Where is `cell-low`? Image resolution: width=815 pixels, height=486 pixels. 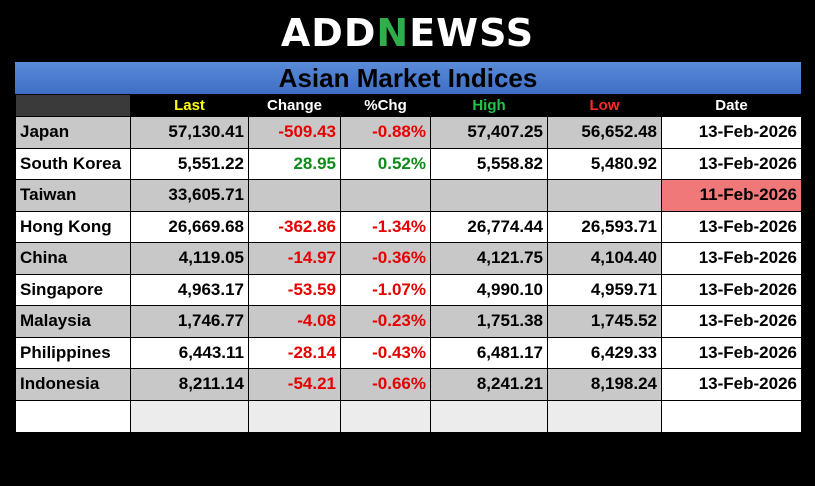
cell-low is located at coordinates (604, 195).